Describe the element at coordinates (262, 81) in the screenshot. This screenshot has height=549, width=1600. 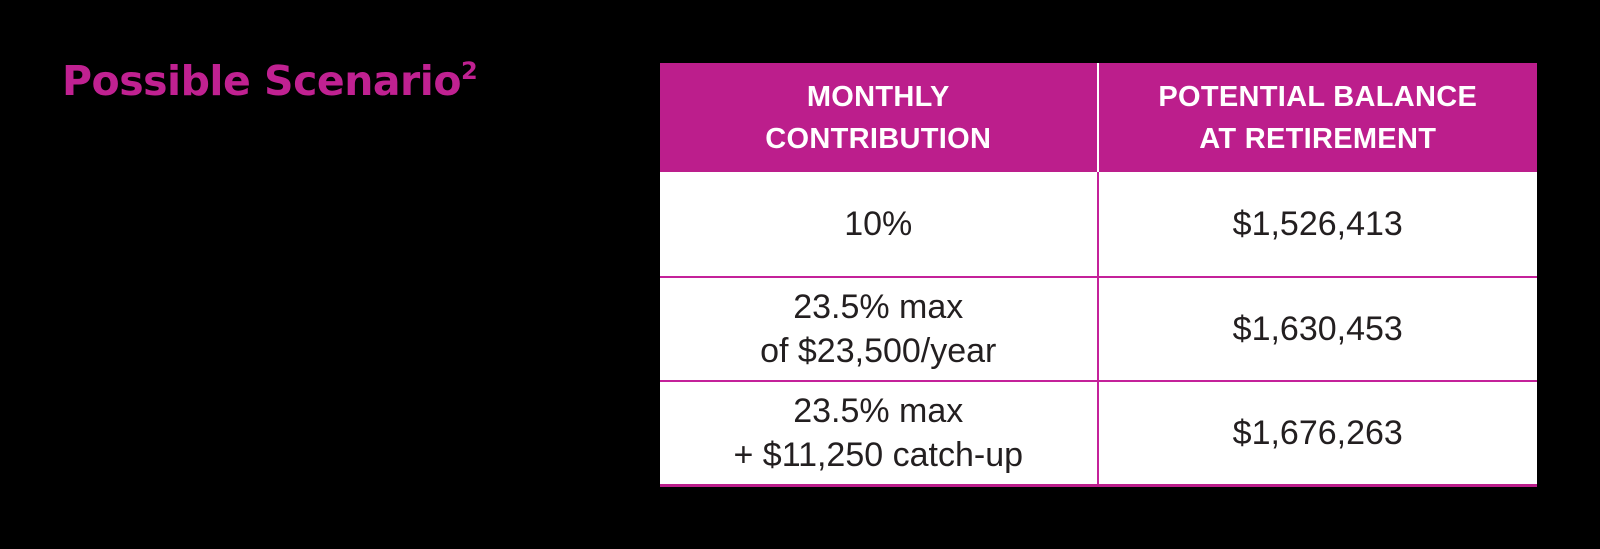
I see `page-title-text: Possible Scenario` at that location.